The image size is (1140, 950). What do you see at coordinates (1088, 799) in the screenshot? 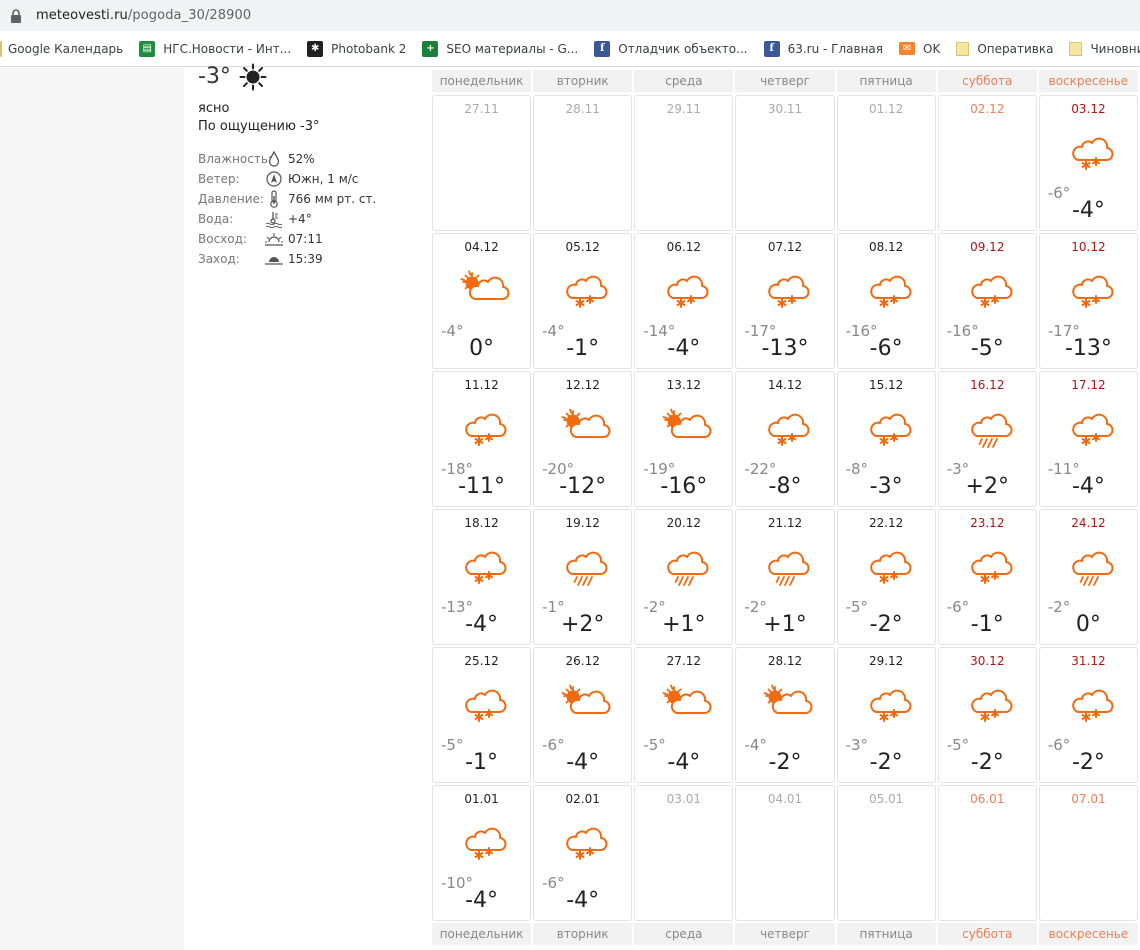
I see `day-date: 07.01` at bounding box center [1088, 799].